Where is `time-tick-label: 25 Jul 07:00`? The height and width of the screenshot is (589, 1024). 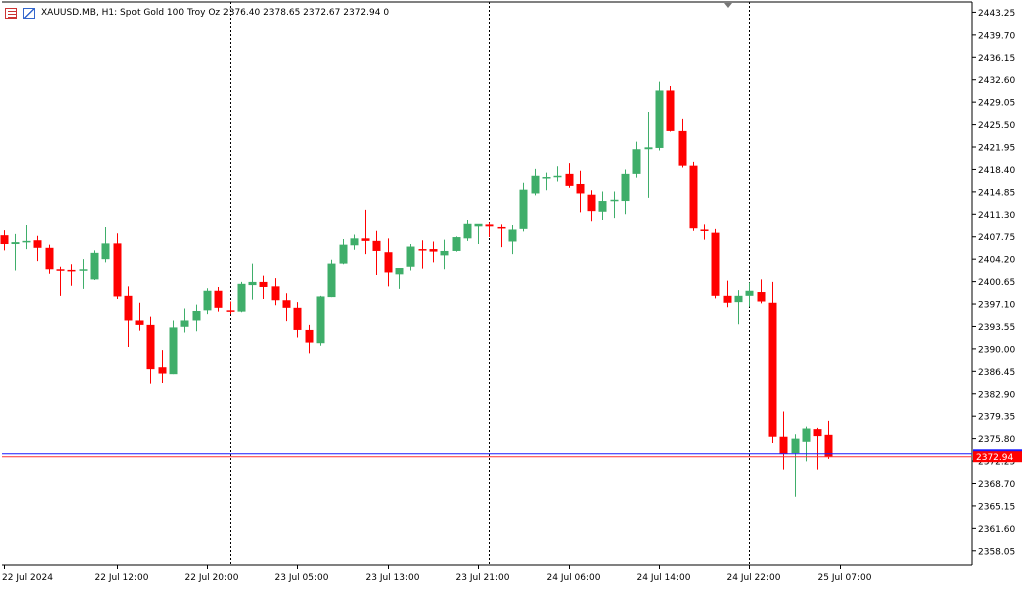 time-tick-label: 25 Jul 07:00 is located at coordinates (845, 578).